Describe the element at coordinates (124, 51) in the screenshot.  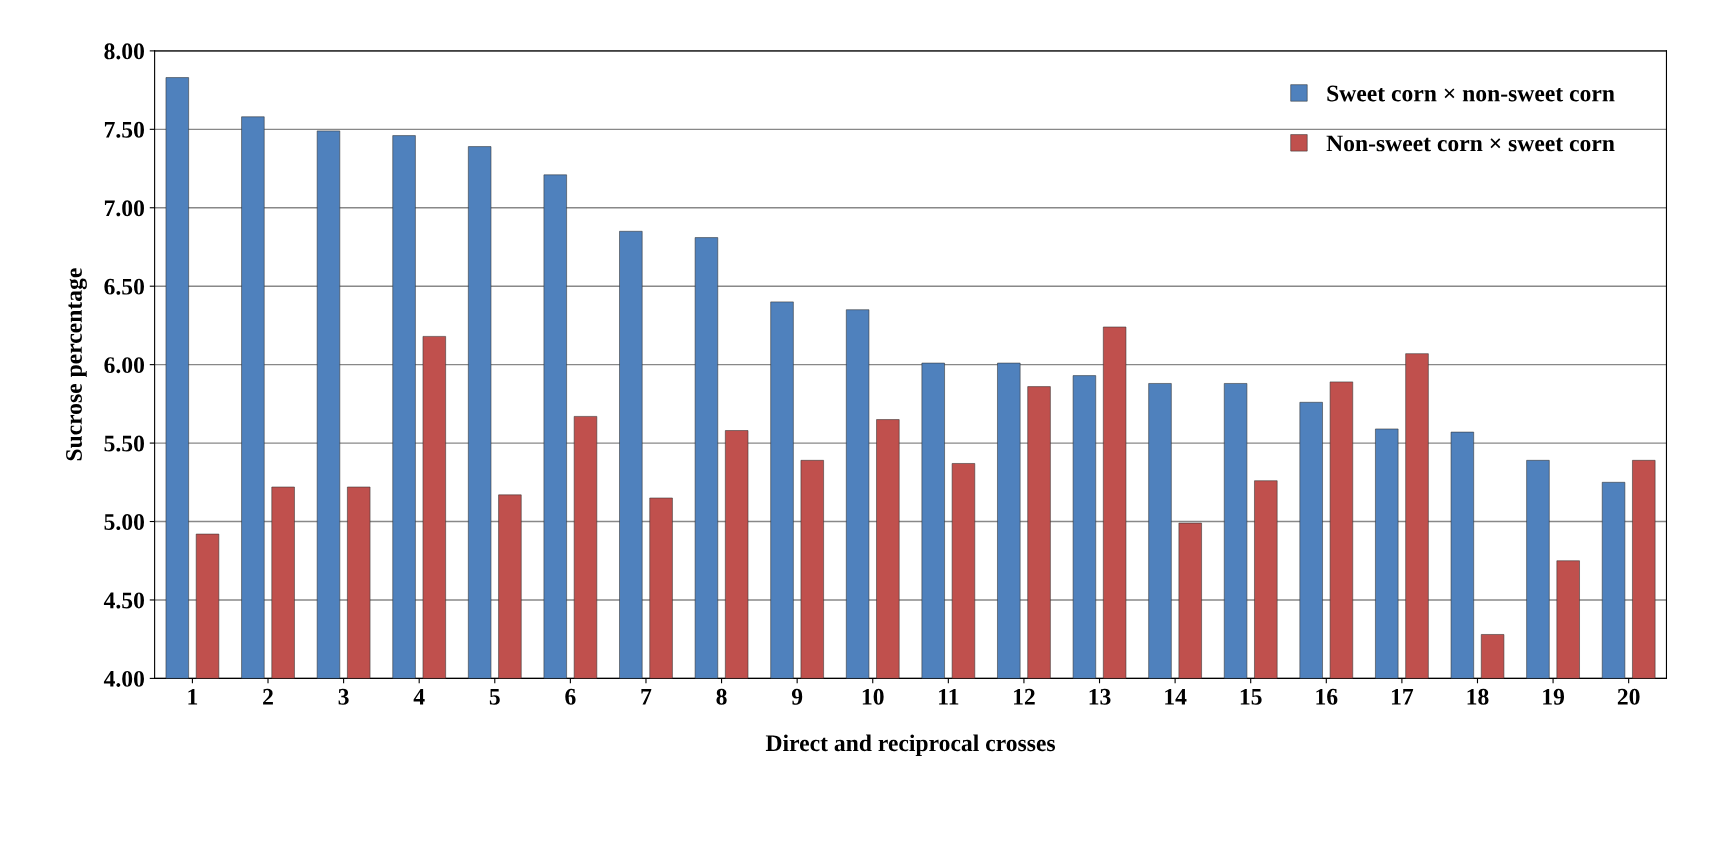
I see `y-tick-label: 8.00` at that location.